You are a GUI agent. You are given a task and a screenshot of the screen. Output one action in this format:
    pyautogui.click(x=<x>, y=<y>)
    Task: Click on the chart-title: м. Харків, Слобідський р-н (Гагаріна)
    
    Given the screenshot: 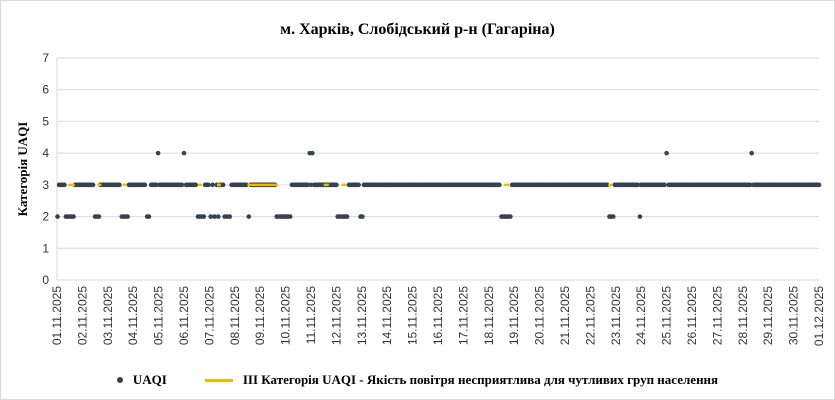 What is the action you would take?
    pyautogui.click(x=417, y=29)
    